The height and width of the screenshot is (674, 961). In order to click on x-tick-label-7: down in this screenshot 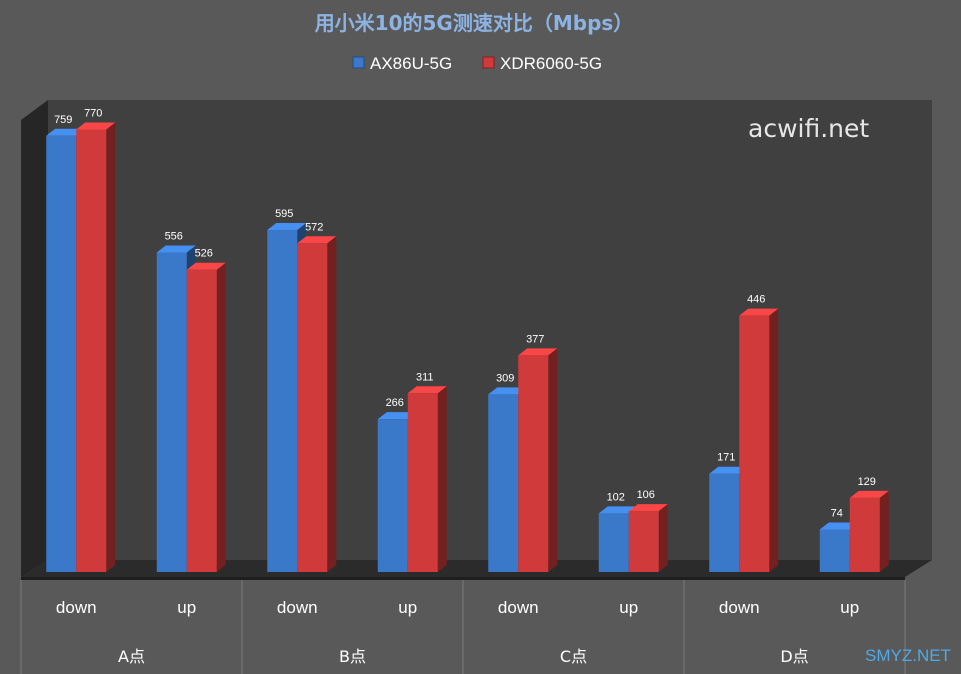, I will do `click(739, 607)`.